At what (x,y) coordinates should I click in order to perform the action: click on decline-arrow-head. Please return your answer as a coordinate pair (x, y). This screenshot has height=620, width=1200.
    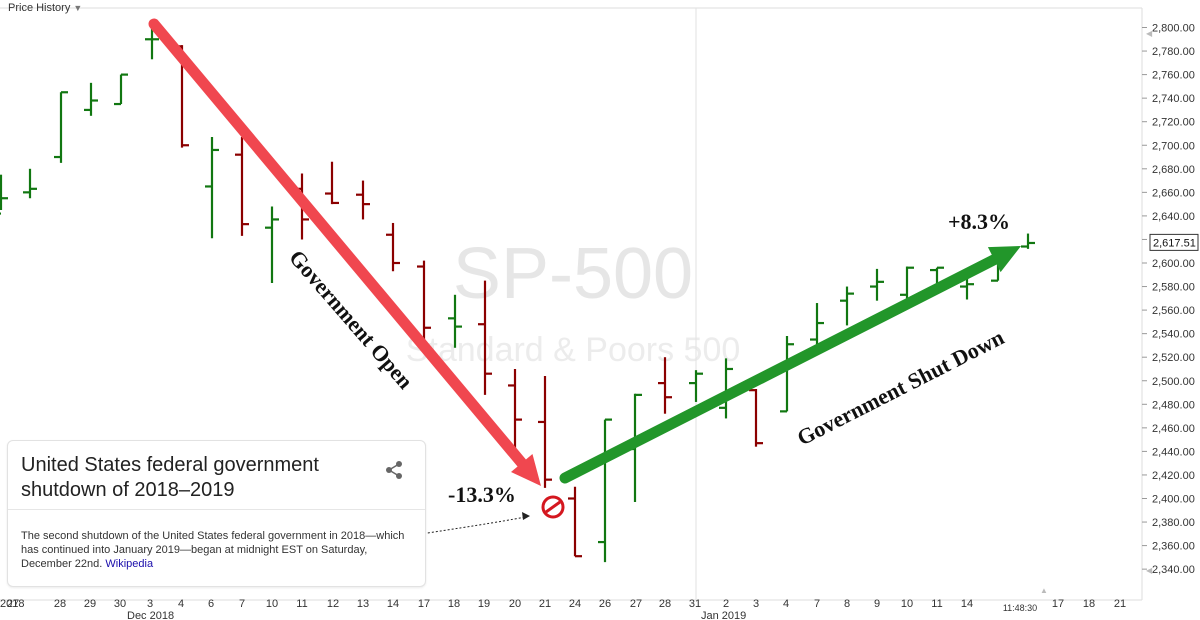
    Looking at the image, I should click on (526, 470).